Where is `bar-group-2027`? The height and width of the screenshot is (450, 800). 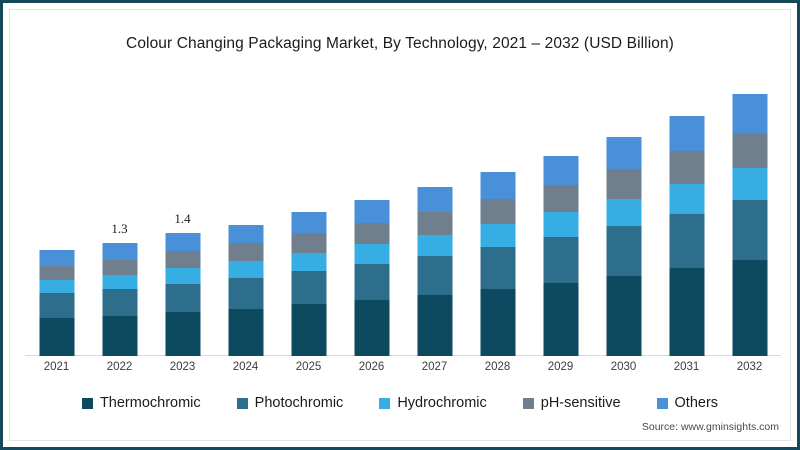 bar-group-2027 is located at coordinates (434, 218).